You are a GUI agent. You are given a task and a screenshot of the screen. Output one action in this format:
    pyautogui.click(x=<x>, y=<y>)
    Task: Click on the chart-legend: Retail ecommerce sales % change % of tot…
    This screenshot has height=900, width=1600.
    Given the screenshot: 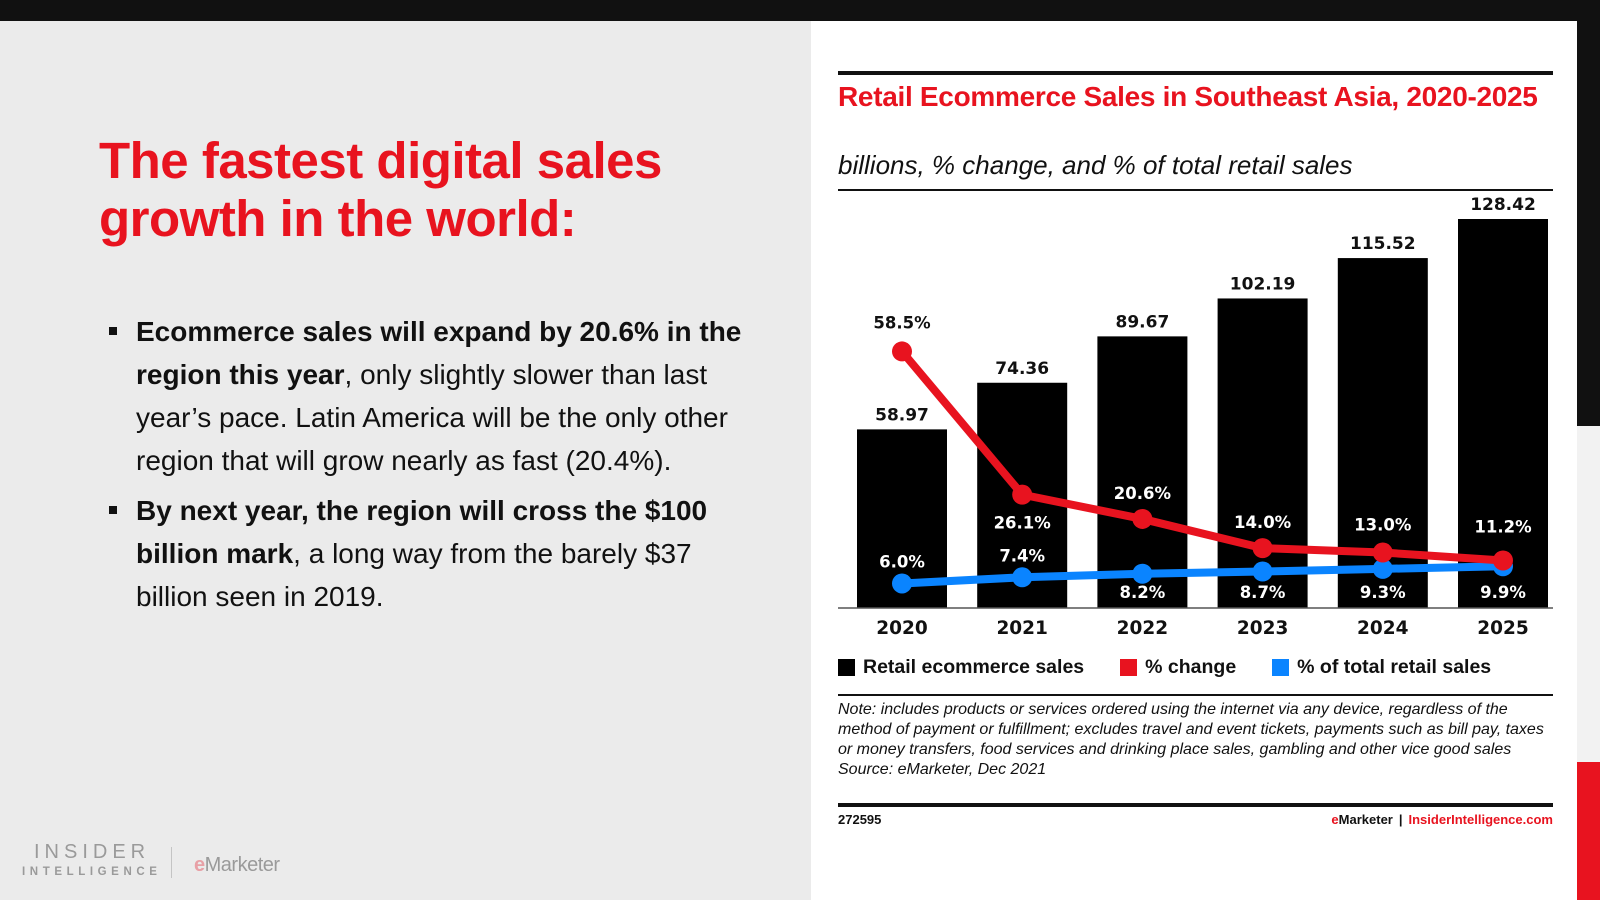 What is the action you would take?
    pyautogui.click(x=1182, y=667)
    